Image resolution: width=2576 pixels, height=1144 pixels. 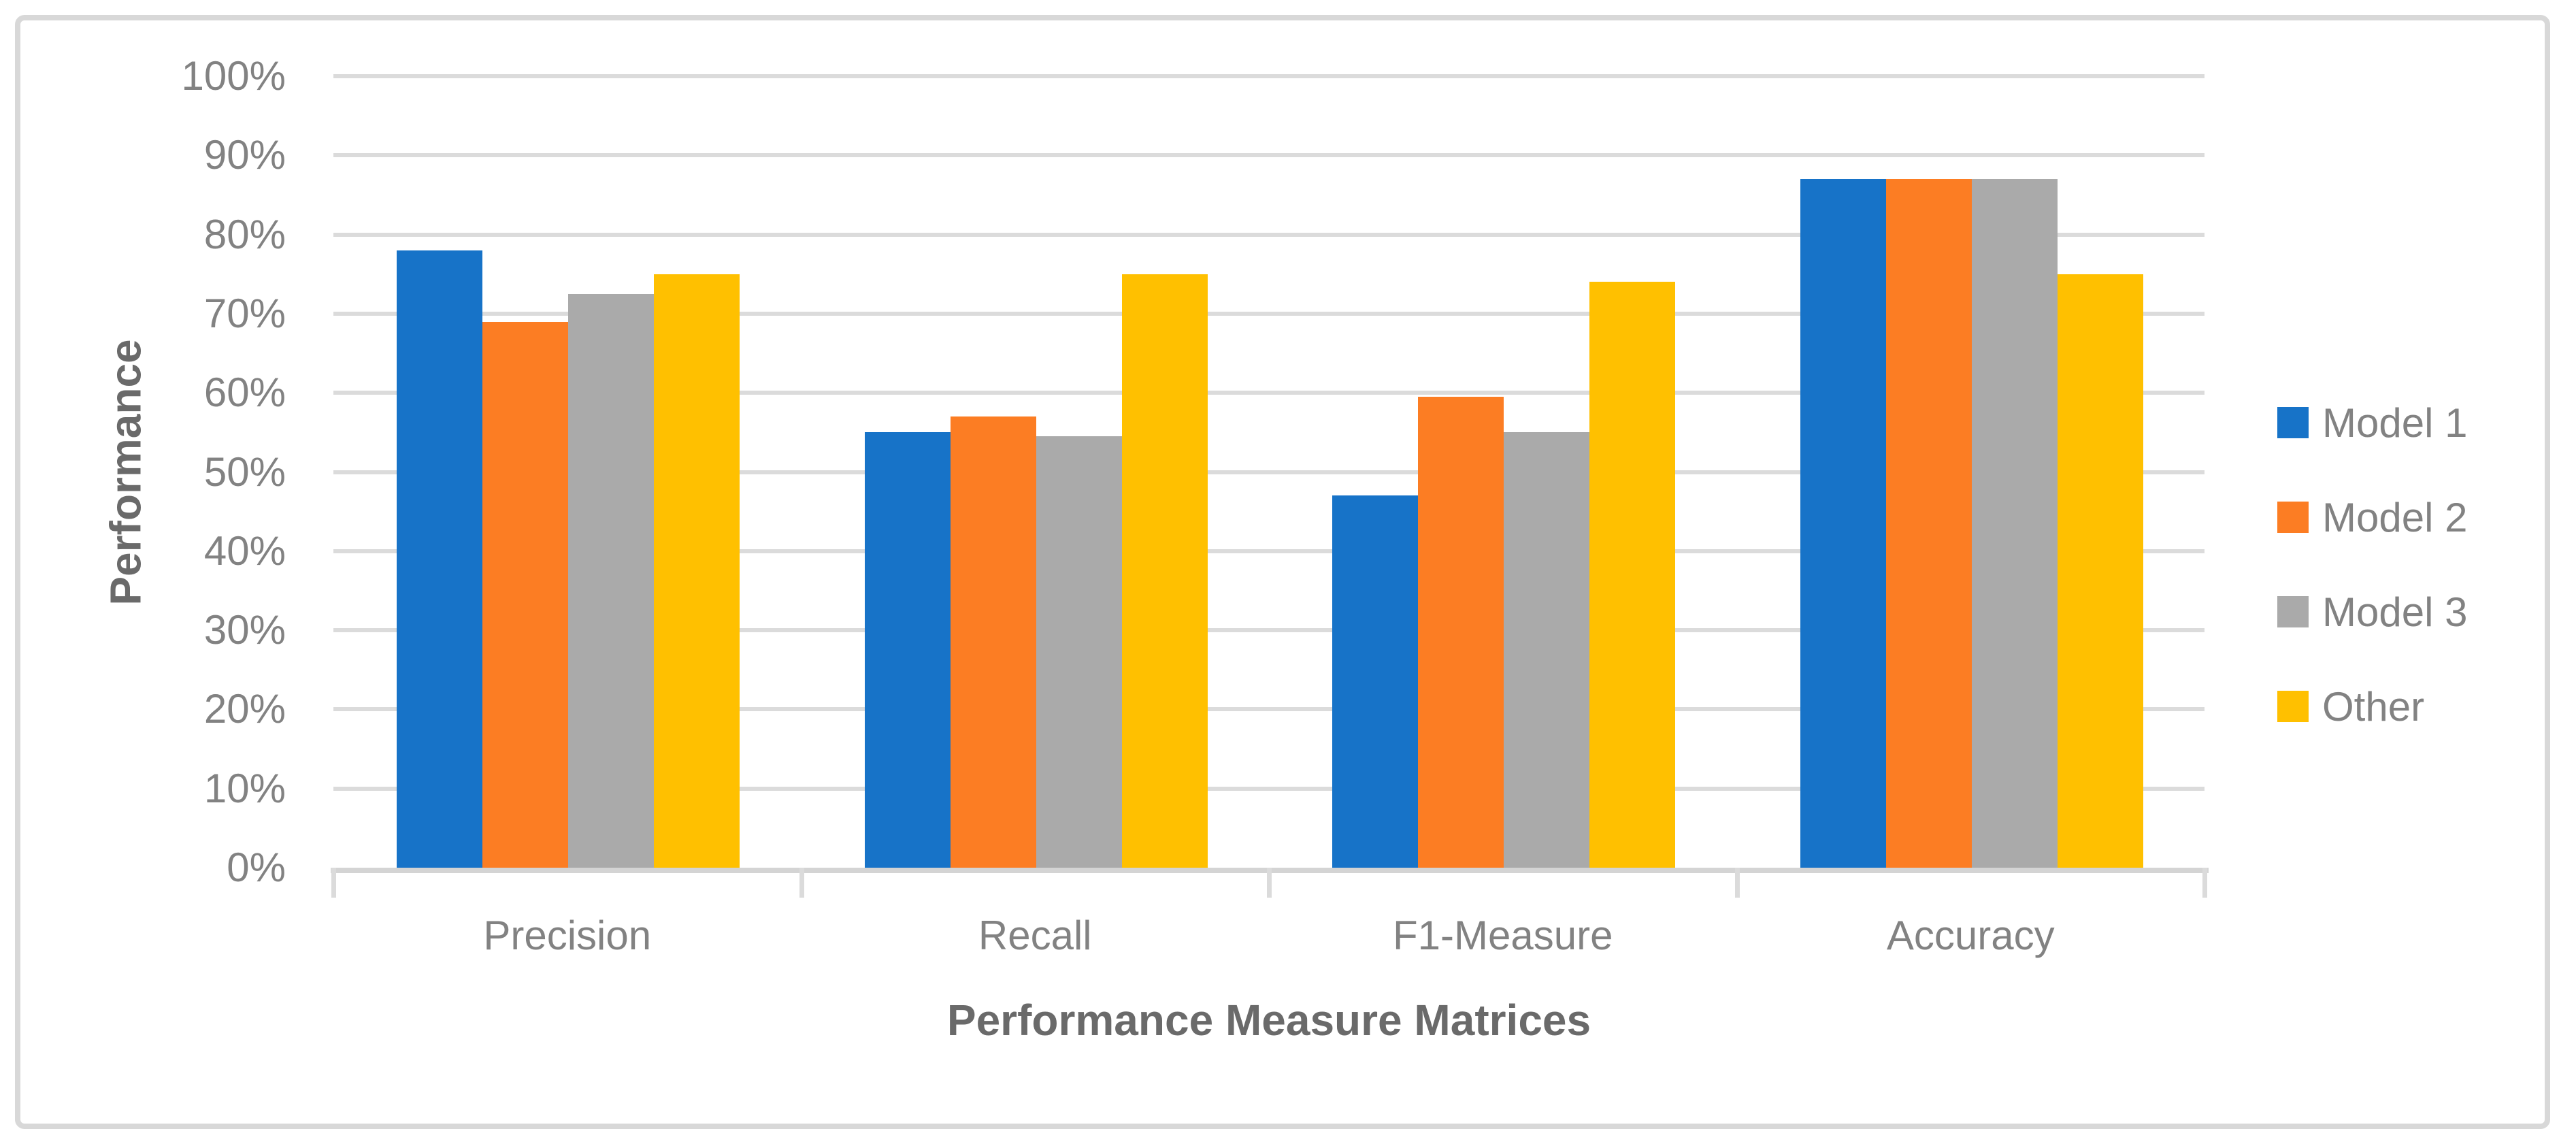 What do you see at coordinates (697, 571) in the screenshot?
I see `bar-other-precision` at bounding box center [697, 571].